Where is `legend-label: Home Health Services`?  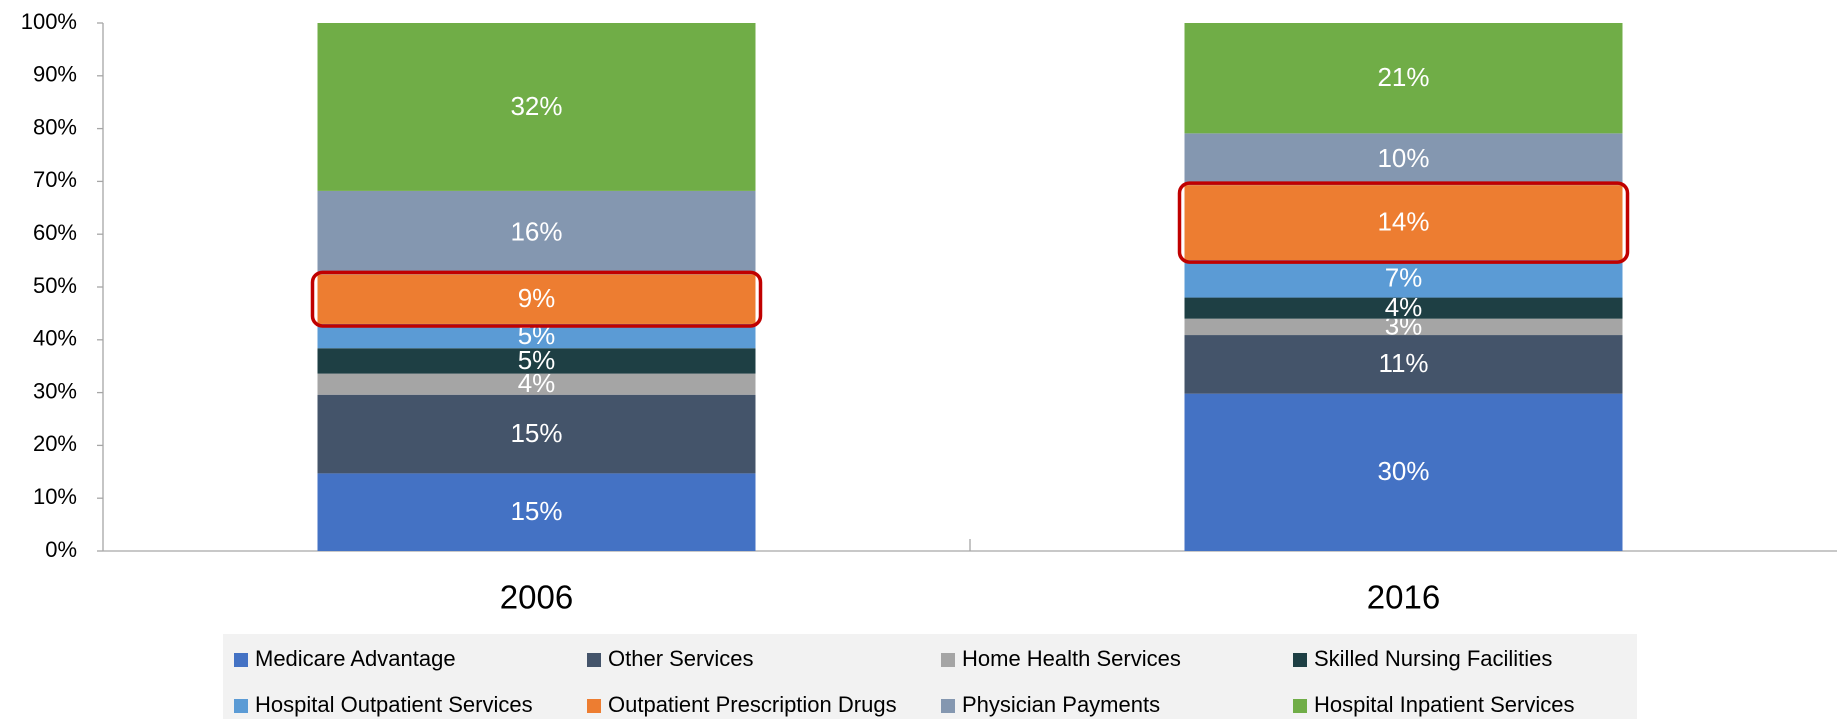
legend-label: Home Health Services is located at coordinates (1071, 658).